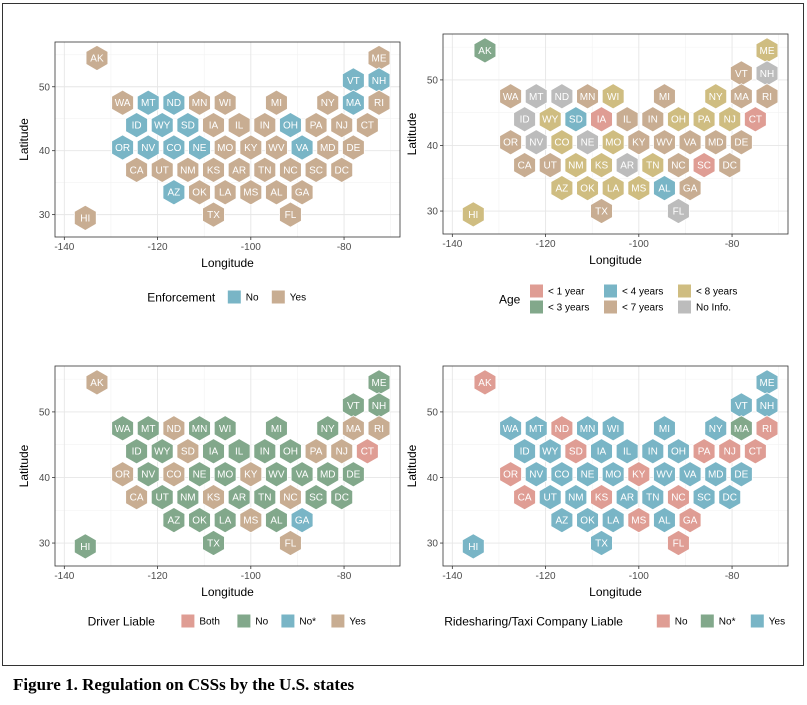  I want to click on state-label-ri: RI, so click(767, 97).